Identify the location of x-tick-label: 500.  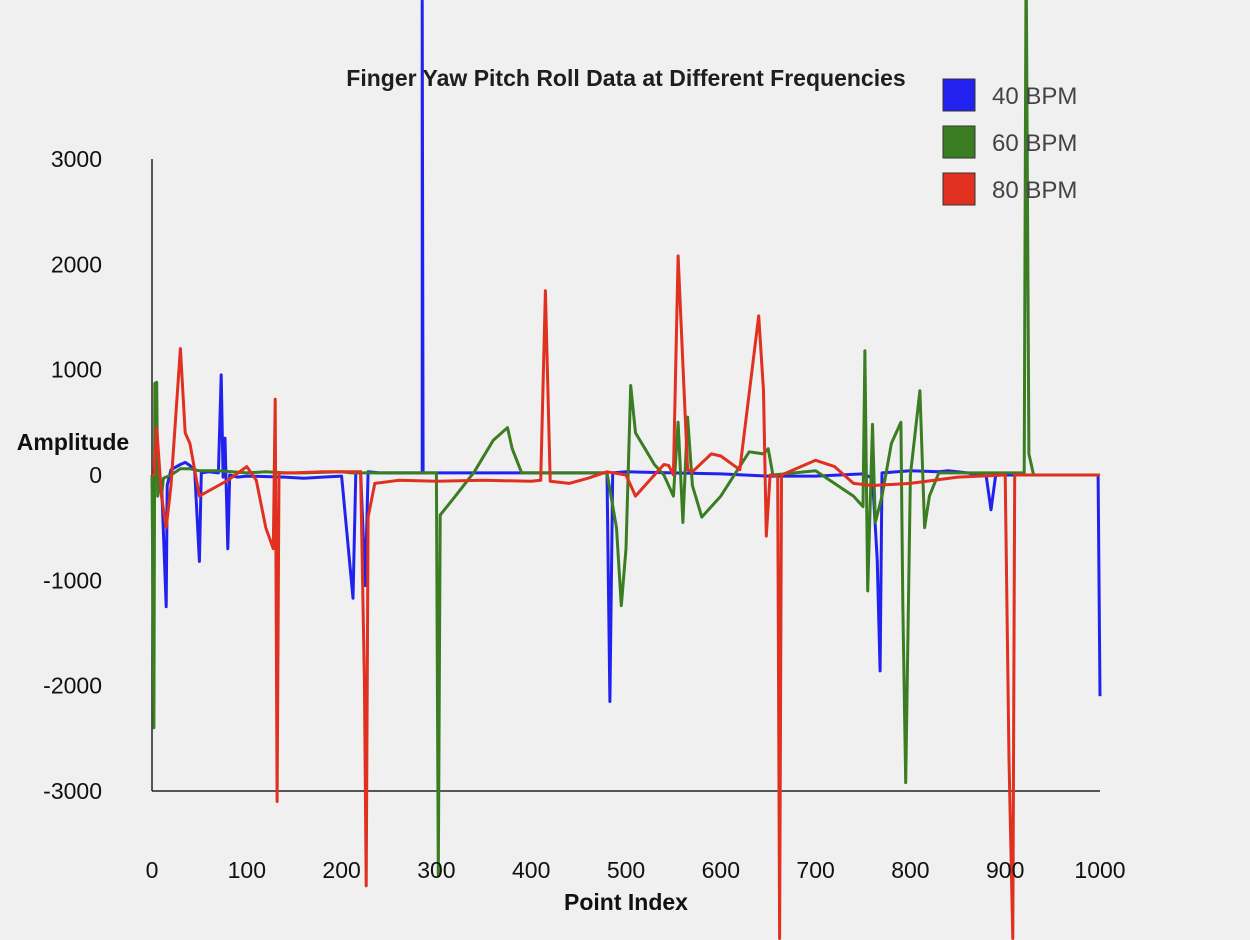
(626, 870).